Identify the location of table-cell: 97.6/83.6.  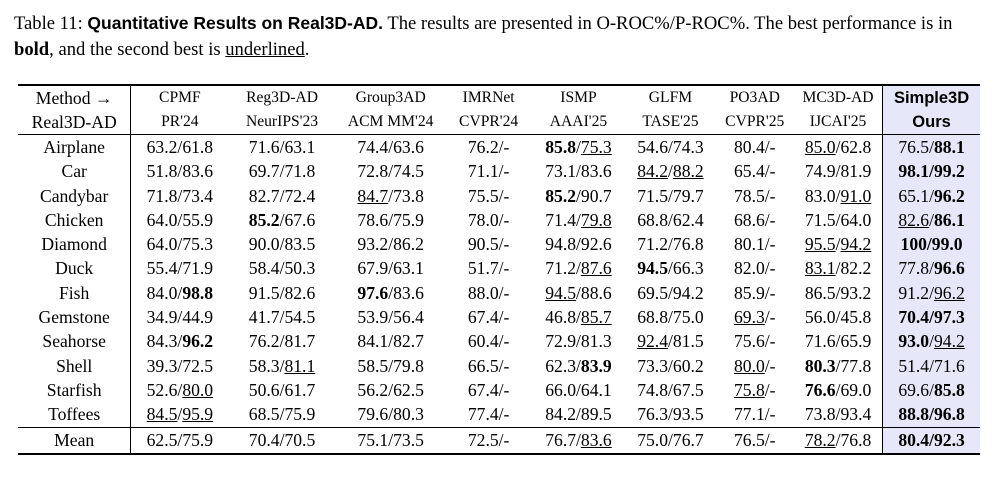
(391, 293).